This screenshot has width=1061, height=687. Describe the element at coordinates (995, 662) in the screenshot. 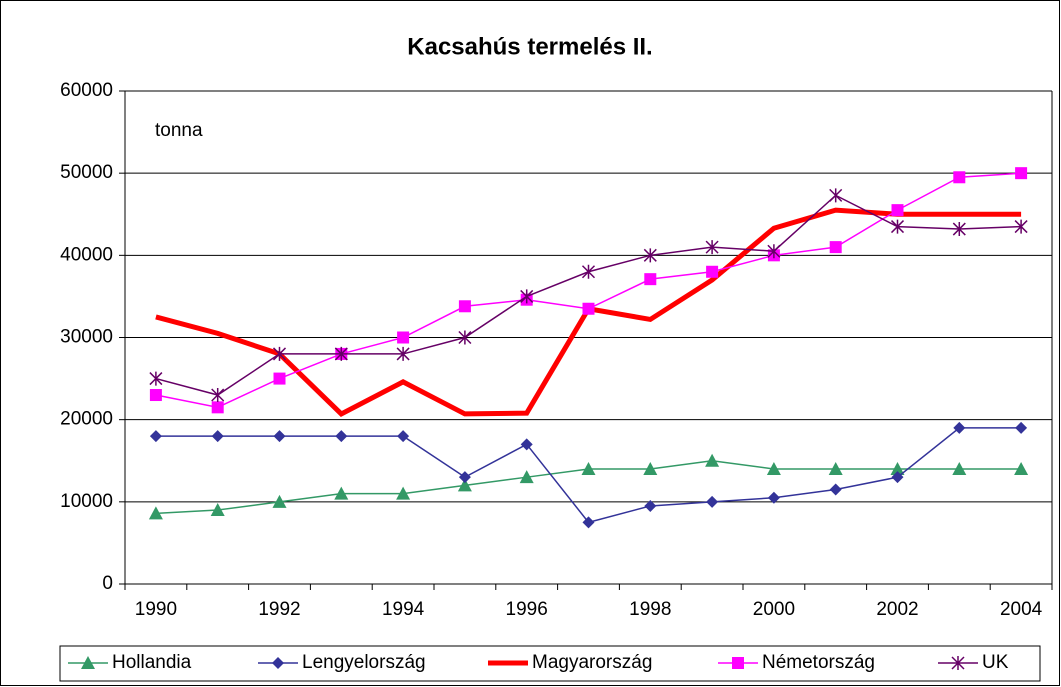

I see `legend-label: UK` at that location.